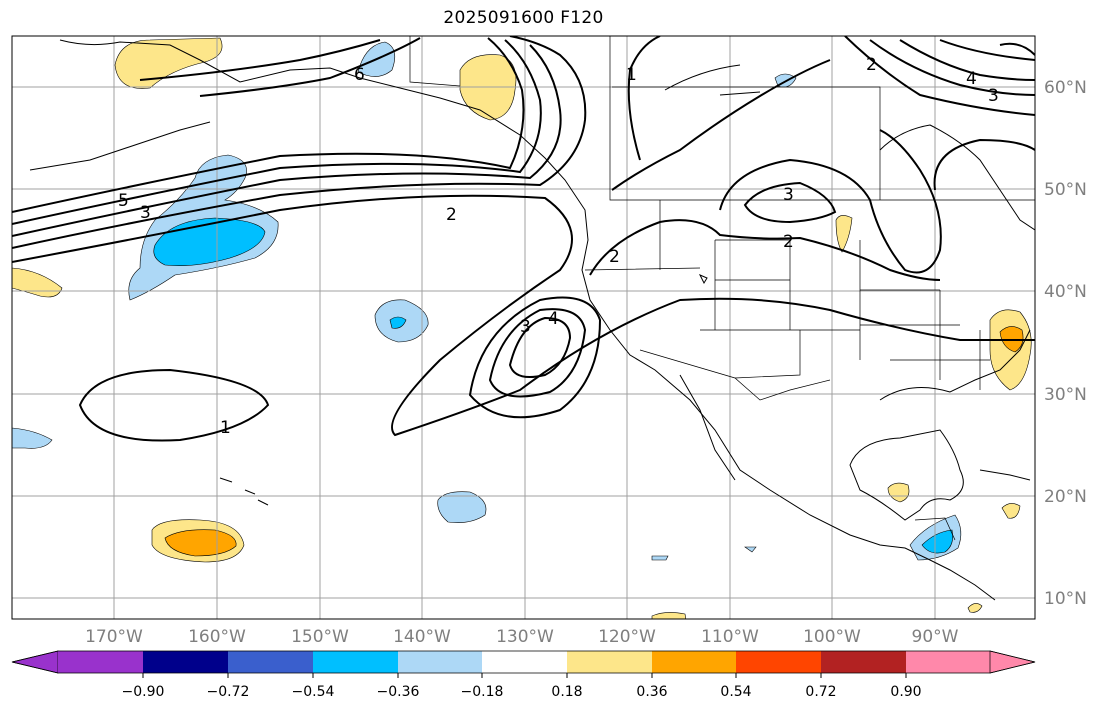 This screenshot has width=1105, height=712. What do you see at coordinates (525, 637) in the screenshot?
I see `longitude-label: 130°W` at bounding box center [525, 637].